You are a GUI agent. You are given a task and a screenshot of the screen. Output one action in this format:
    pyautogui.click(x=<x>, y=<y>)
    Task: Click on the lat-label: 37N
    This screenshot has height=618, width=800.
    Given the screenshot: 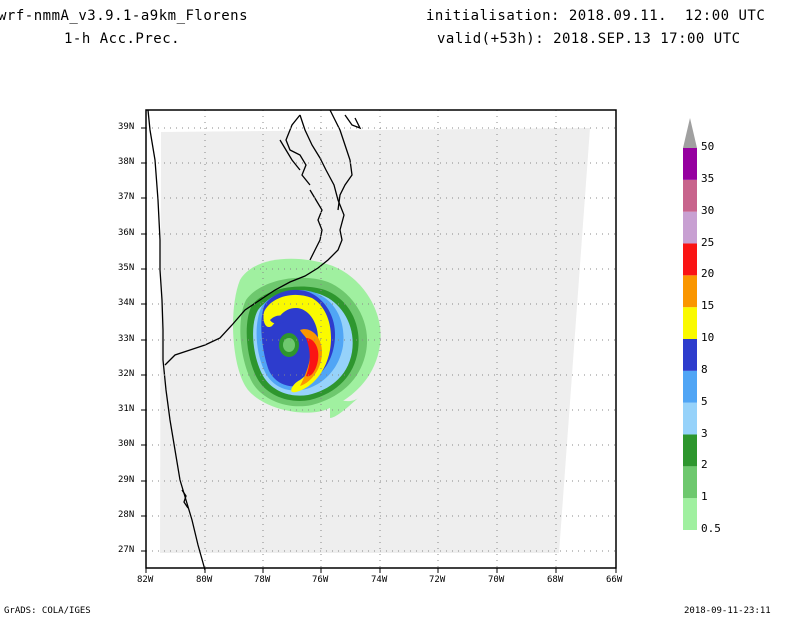 What is the action you would take?
    pyautogui.click(x=126, y=197)
    